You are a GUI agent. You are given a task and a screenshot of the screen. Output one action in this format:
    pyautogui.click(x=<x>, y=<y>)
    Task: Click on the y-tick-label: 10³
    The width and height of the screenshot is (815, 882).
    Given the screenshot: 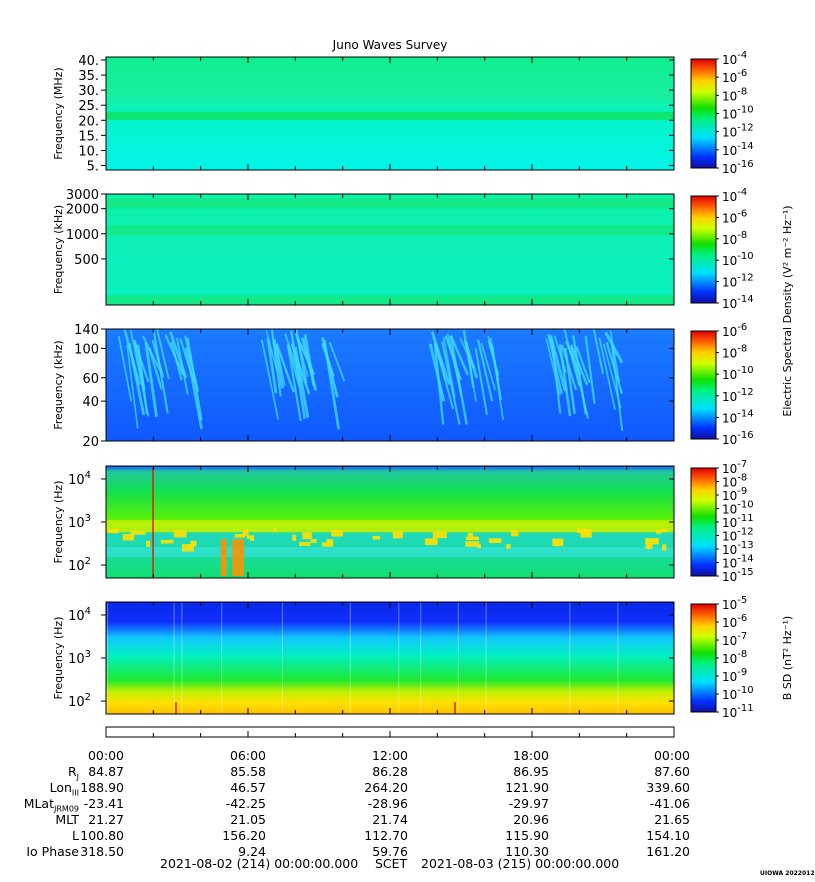 What is the action you would take?
    pyautogui.click(x=79, y=658)
    